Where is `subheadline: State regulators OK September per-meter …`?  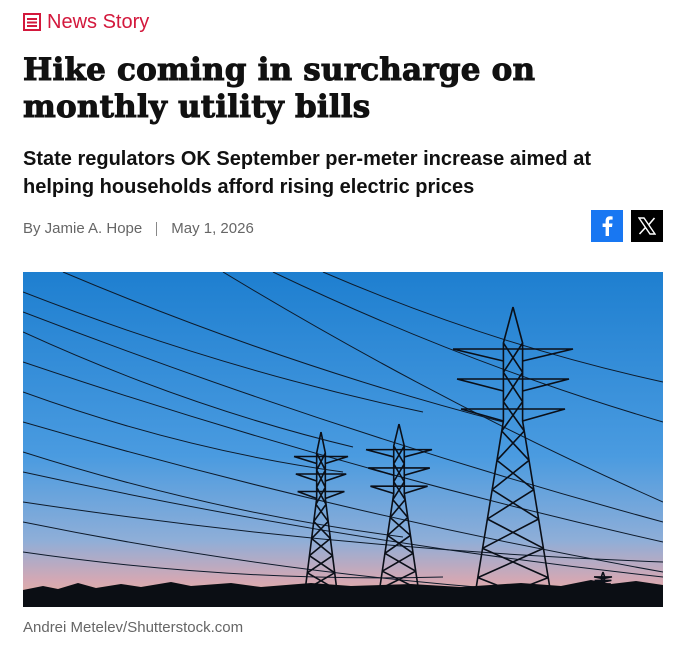
subheadline: State regulators OK September per-meter … is located at coordinates (307, 173).